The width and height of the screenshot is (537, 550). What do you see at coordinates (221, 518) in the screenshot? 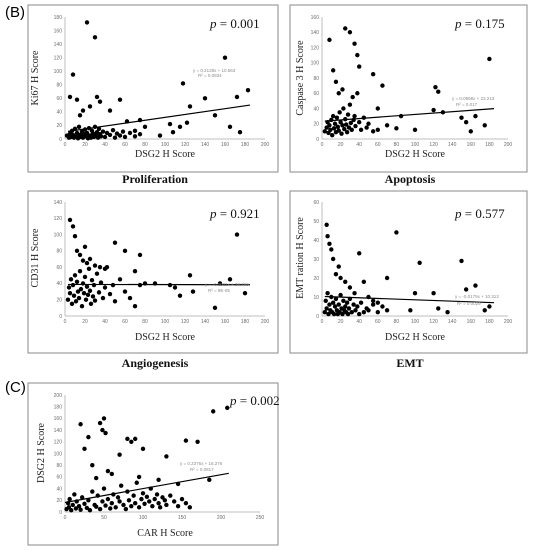
I see `x-tick-label: 200` at bounding box center [221, 518].